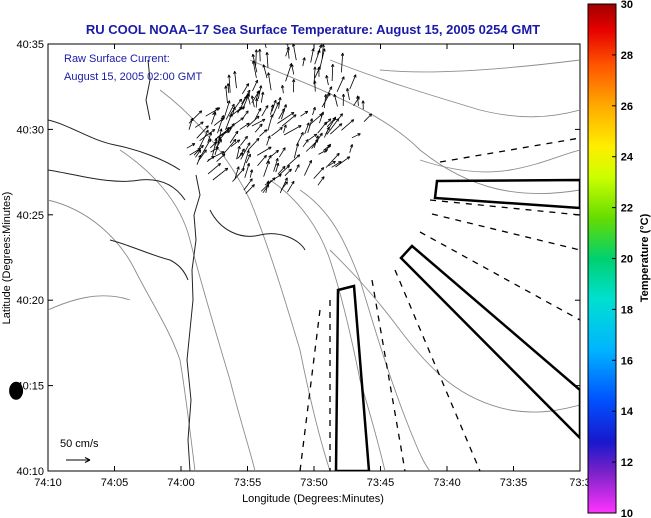  I want to click on colorbar-tick-label: 28, so click(627, 56).